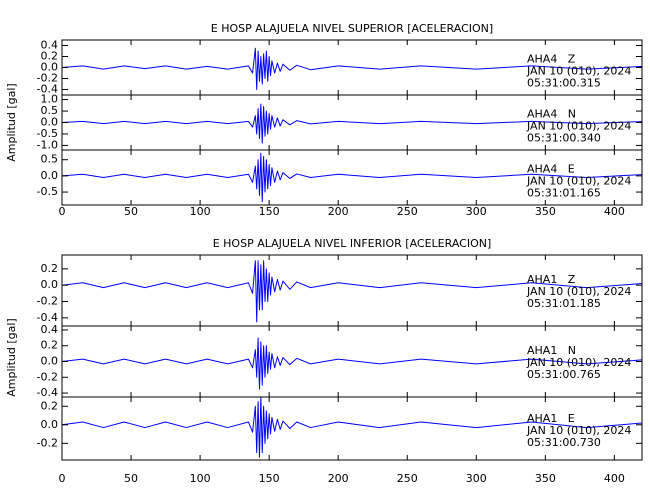 The image size is (650, 500). I want to click on trace-annotation: 05:31:00.765, so click(564, 374).